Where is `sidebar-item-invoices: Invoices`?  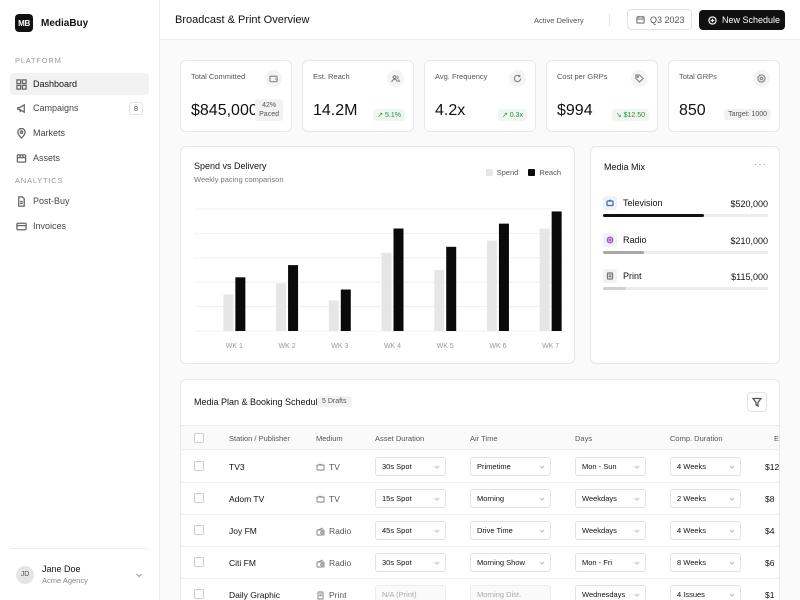
sidebar-item-invoices: Invoices is located at coordinates (79, 226).